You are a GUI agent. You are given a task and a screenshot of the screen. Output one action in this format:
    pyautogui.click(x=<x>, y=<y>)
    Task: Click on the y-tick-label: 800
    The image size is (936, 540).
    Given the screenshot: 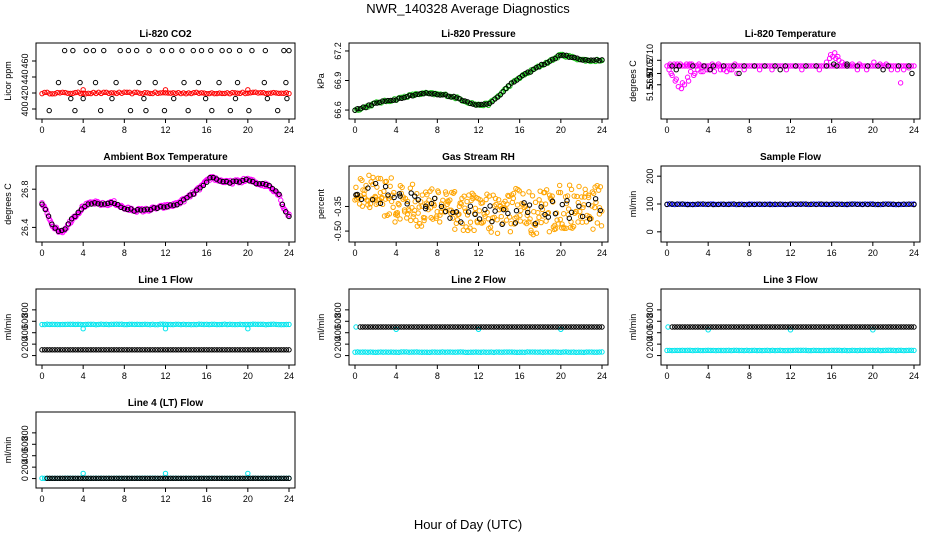 What is the action you would take?
    pyautogui.click(x=25, y=309)
    